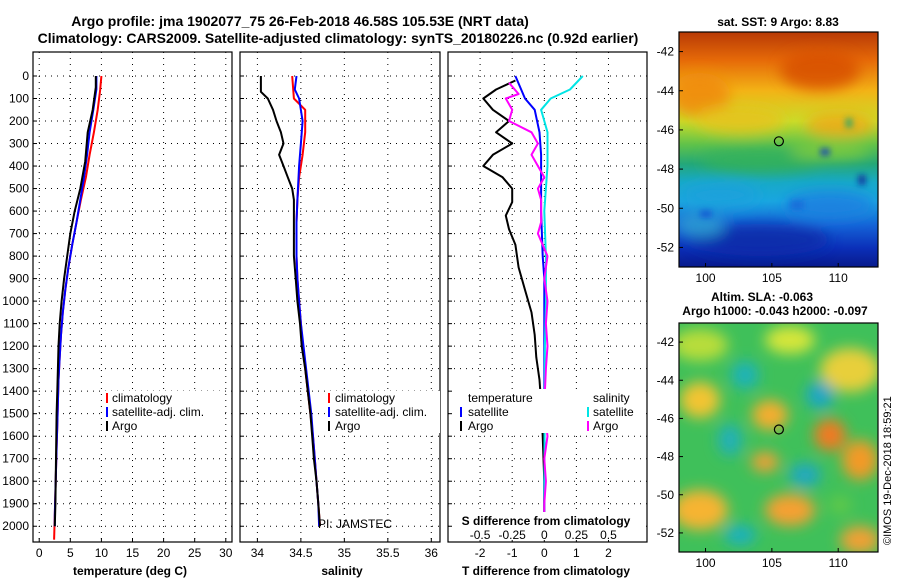  I want to click on s-diff-tick-label: 0, so click(544, 535).